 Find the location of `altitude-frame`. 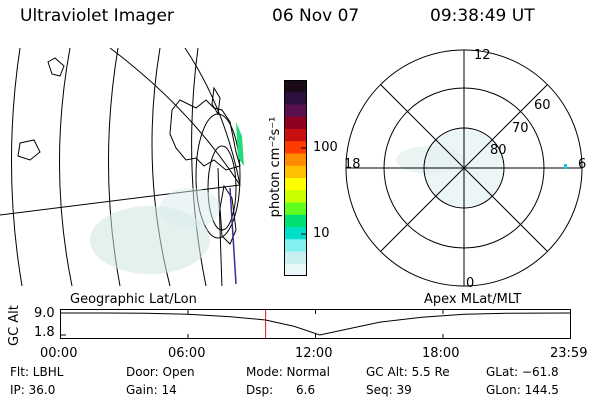

altitude-frame is located at coordinates (315, 324).